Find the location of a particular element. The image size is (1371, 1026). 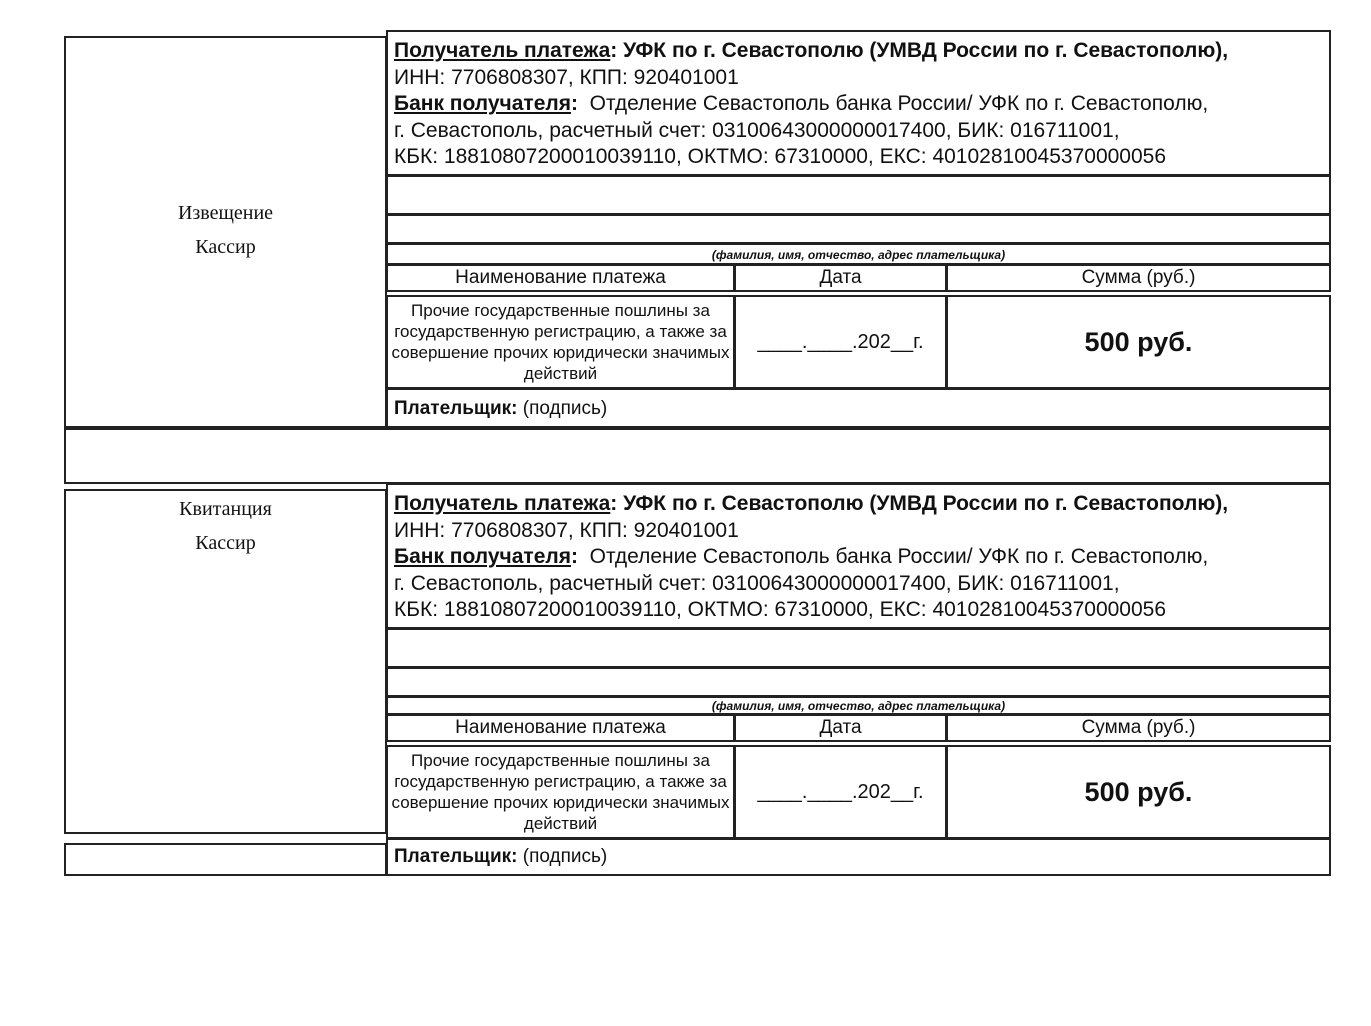

side-title: Извещение is located at coordinates (225, 213).